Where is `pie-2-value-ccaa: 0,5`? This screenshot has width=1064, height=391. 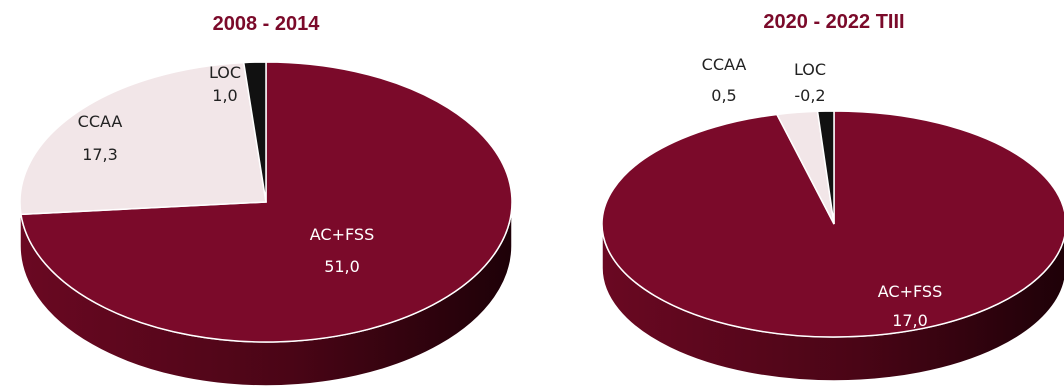 pie-2-value-ccaa: 0,5 is located at coordinates (723, 95).